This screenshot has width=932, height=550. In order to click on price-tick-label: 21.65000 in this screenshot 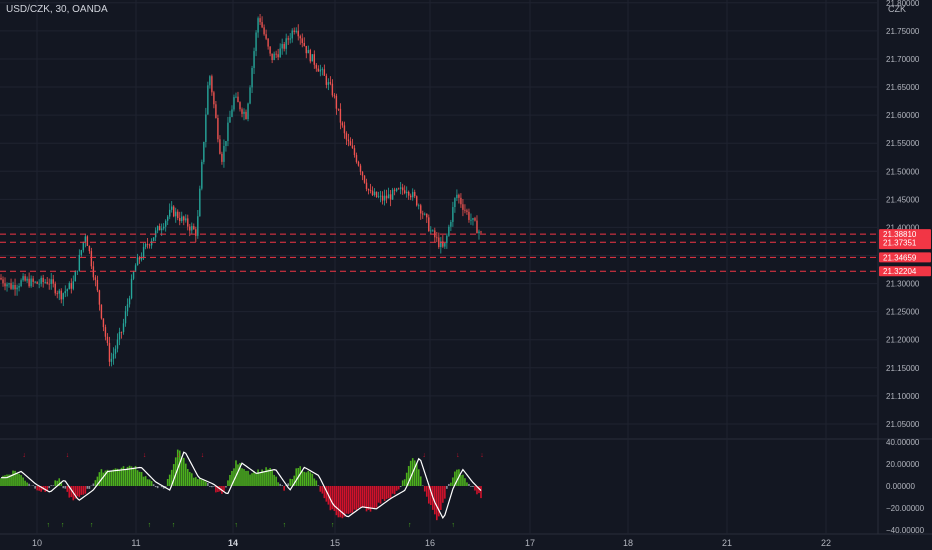, I will do `click(903, 87)`.